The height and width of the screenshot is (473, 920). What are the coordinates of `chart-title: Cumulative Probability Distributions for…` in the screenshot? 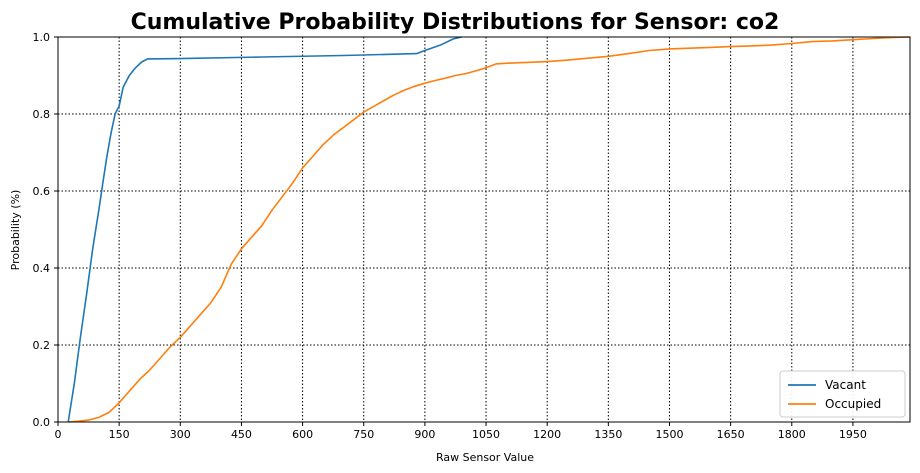 It's located at (455, 22).